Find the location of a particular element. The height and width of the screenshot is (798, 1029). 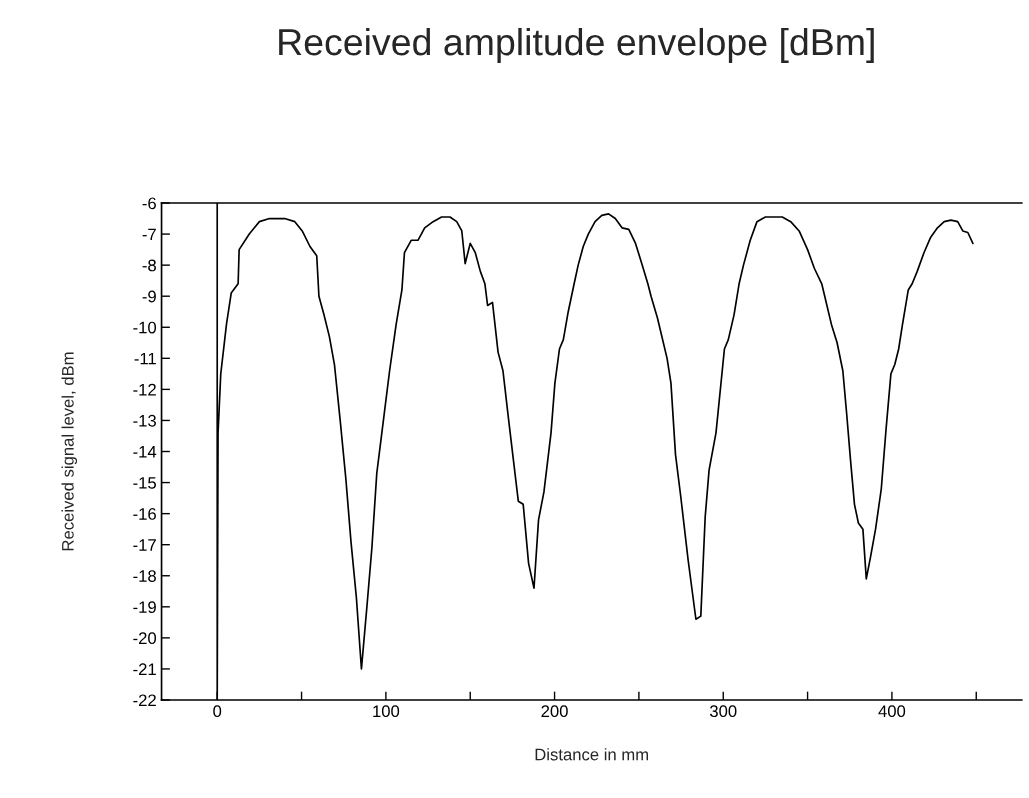

x-tick-label: 400 is located at coordinates (892, 711).